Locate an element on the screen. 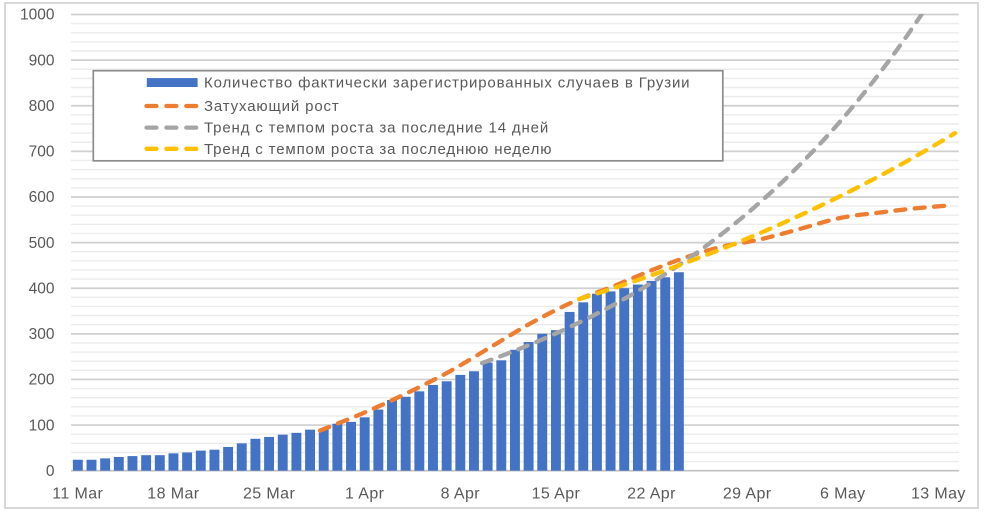  svg-text: 22 Apr is located at coordinates (651, 494).